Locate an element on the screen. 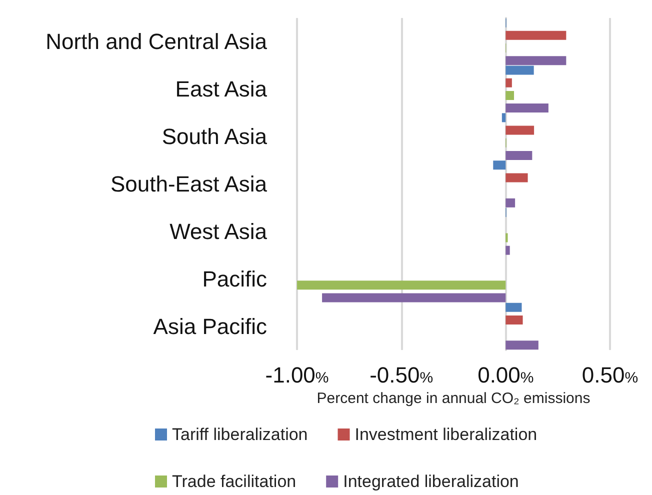 Image resolution: width=652 pixels, height=495 pixels. legend-label: Investment liberalization is located at coordinates (446, 434).